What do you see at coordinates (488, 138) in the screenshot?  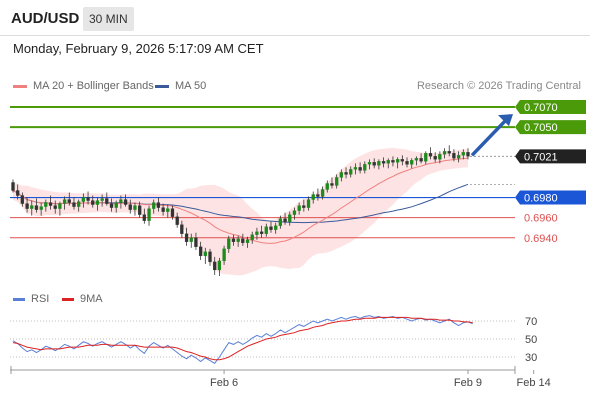 I see `forecast-arrow-shaft` at bounding box center [488, 138].